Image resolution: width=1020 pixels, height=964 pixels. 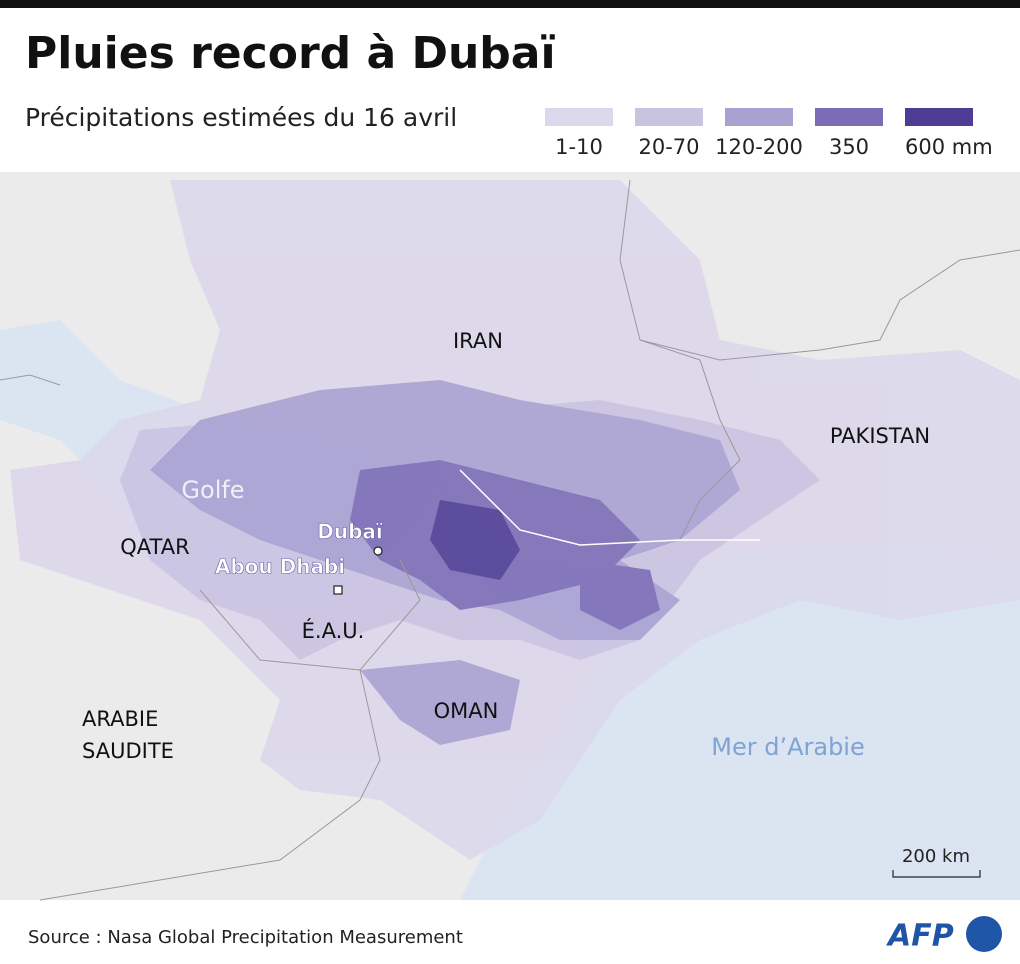 What do you see at coordinates (984, 934) in the screenshot?
I see `logo-circle` at bounding box center [984, 934].